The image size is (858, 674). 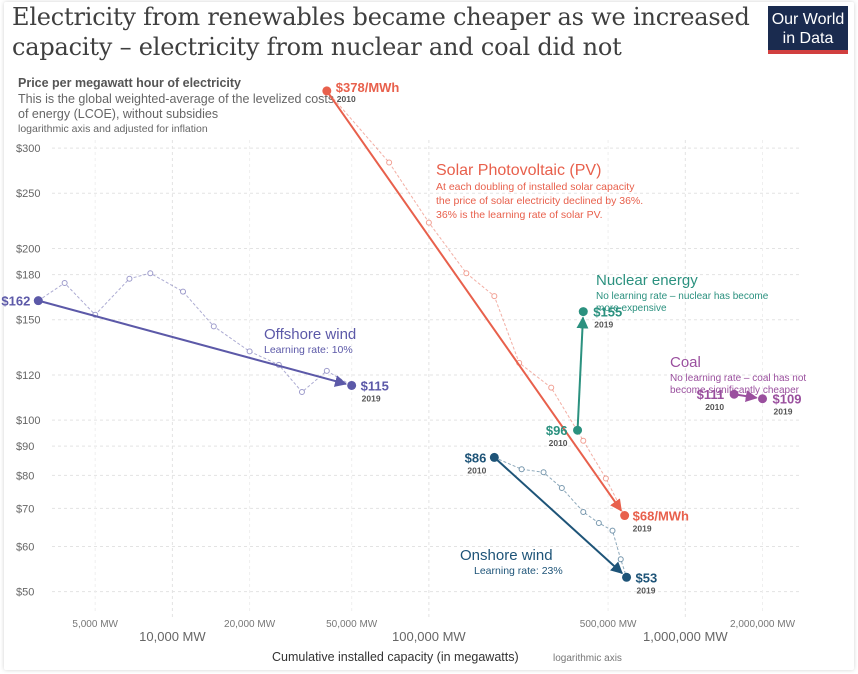 What do you see at coordinates (352, 624) in the screenshot?
I see `x-tick-label-minor: 50,000 MW` at bounding box center [352, 624].